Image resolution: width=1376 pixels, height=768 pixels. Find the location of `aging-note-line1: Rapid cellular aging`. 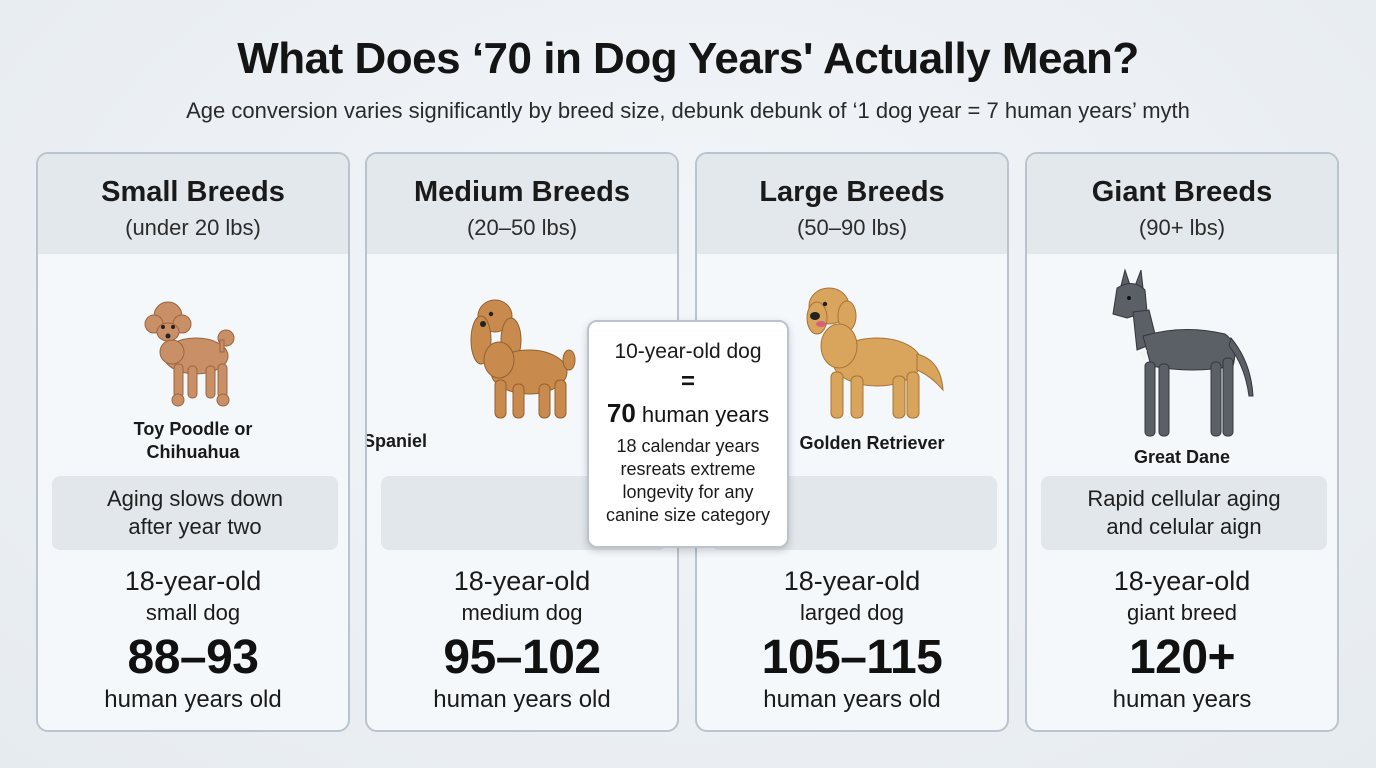

aging-note-line1: Rapid cellular aging is located at coordinates (1184, 498).